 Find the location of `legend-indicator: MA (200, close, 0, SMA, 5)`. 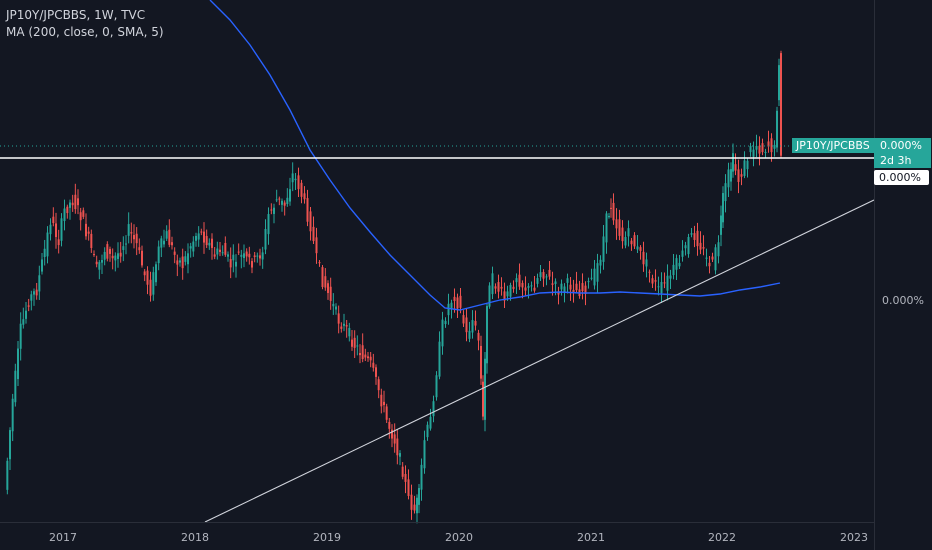

legend-indicator: MA (200, close, 0, SMA, 5) is located at coordinates (85, 32).